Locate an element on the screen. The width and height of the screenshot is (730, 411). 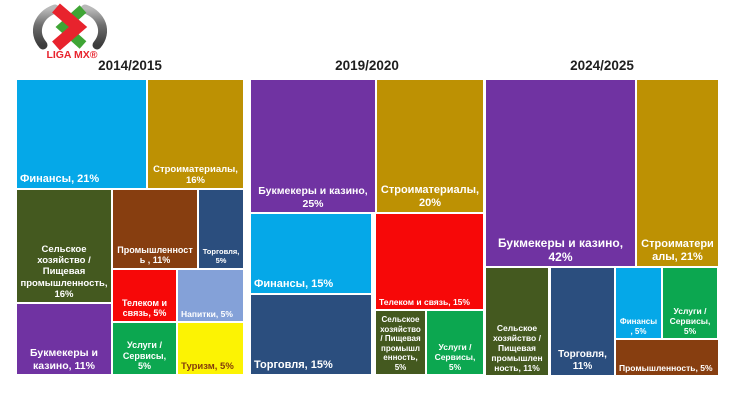
treemap-title-2019-2020: 2019/2020 is located at coordinates (367, 65).